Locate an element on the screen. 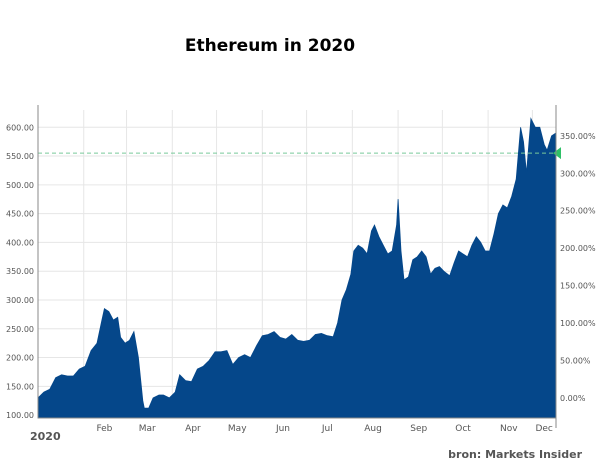 This screenshot has height=473, width=600. y2-tick-label: 250.00% is located at coordinates (578, 211).